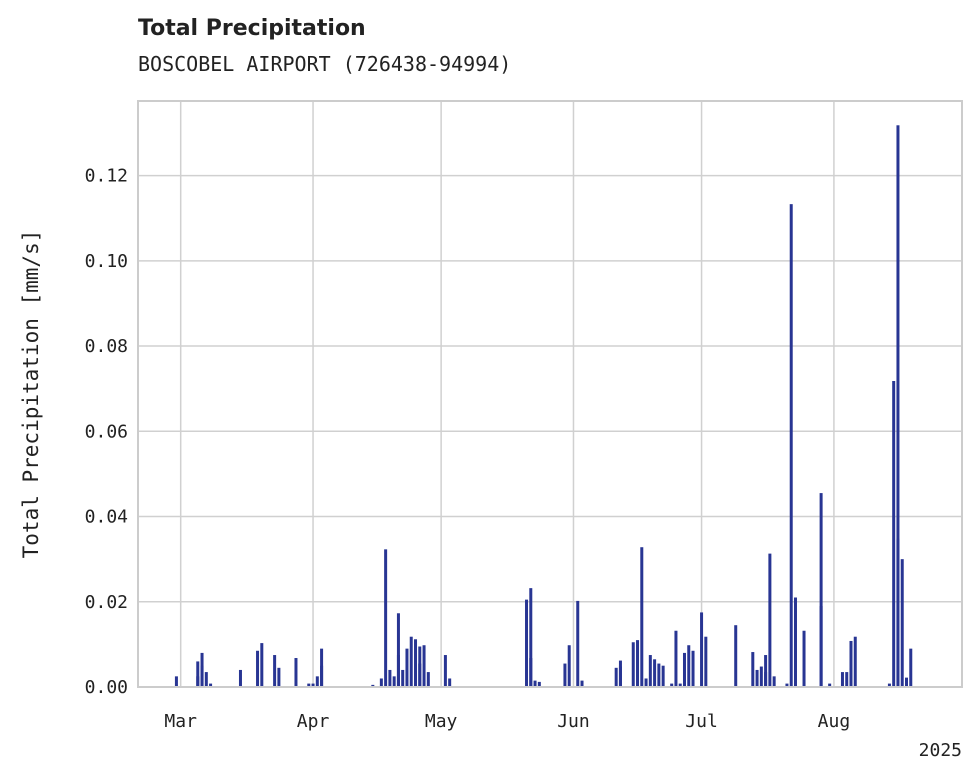  Describe the element at coordinates (940, 750) in the screenshot. I see `year-label: 2025` at that location.